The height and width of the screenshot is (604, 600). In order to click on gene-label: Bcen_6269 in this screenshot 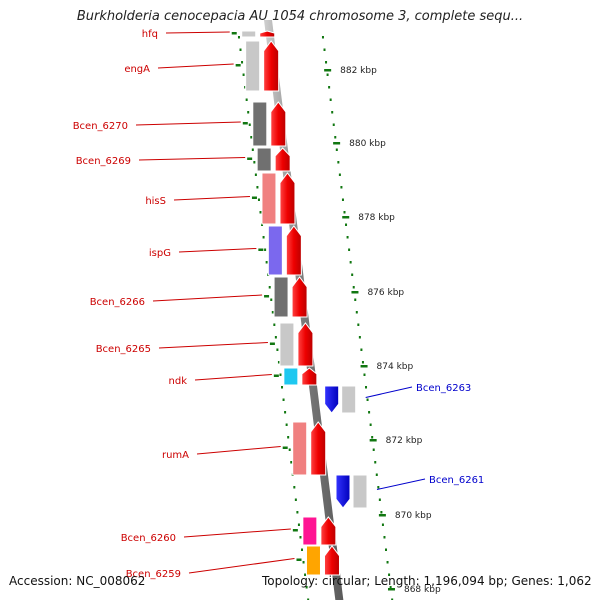, I will do `click(103, 161)`.